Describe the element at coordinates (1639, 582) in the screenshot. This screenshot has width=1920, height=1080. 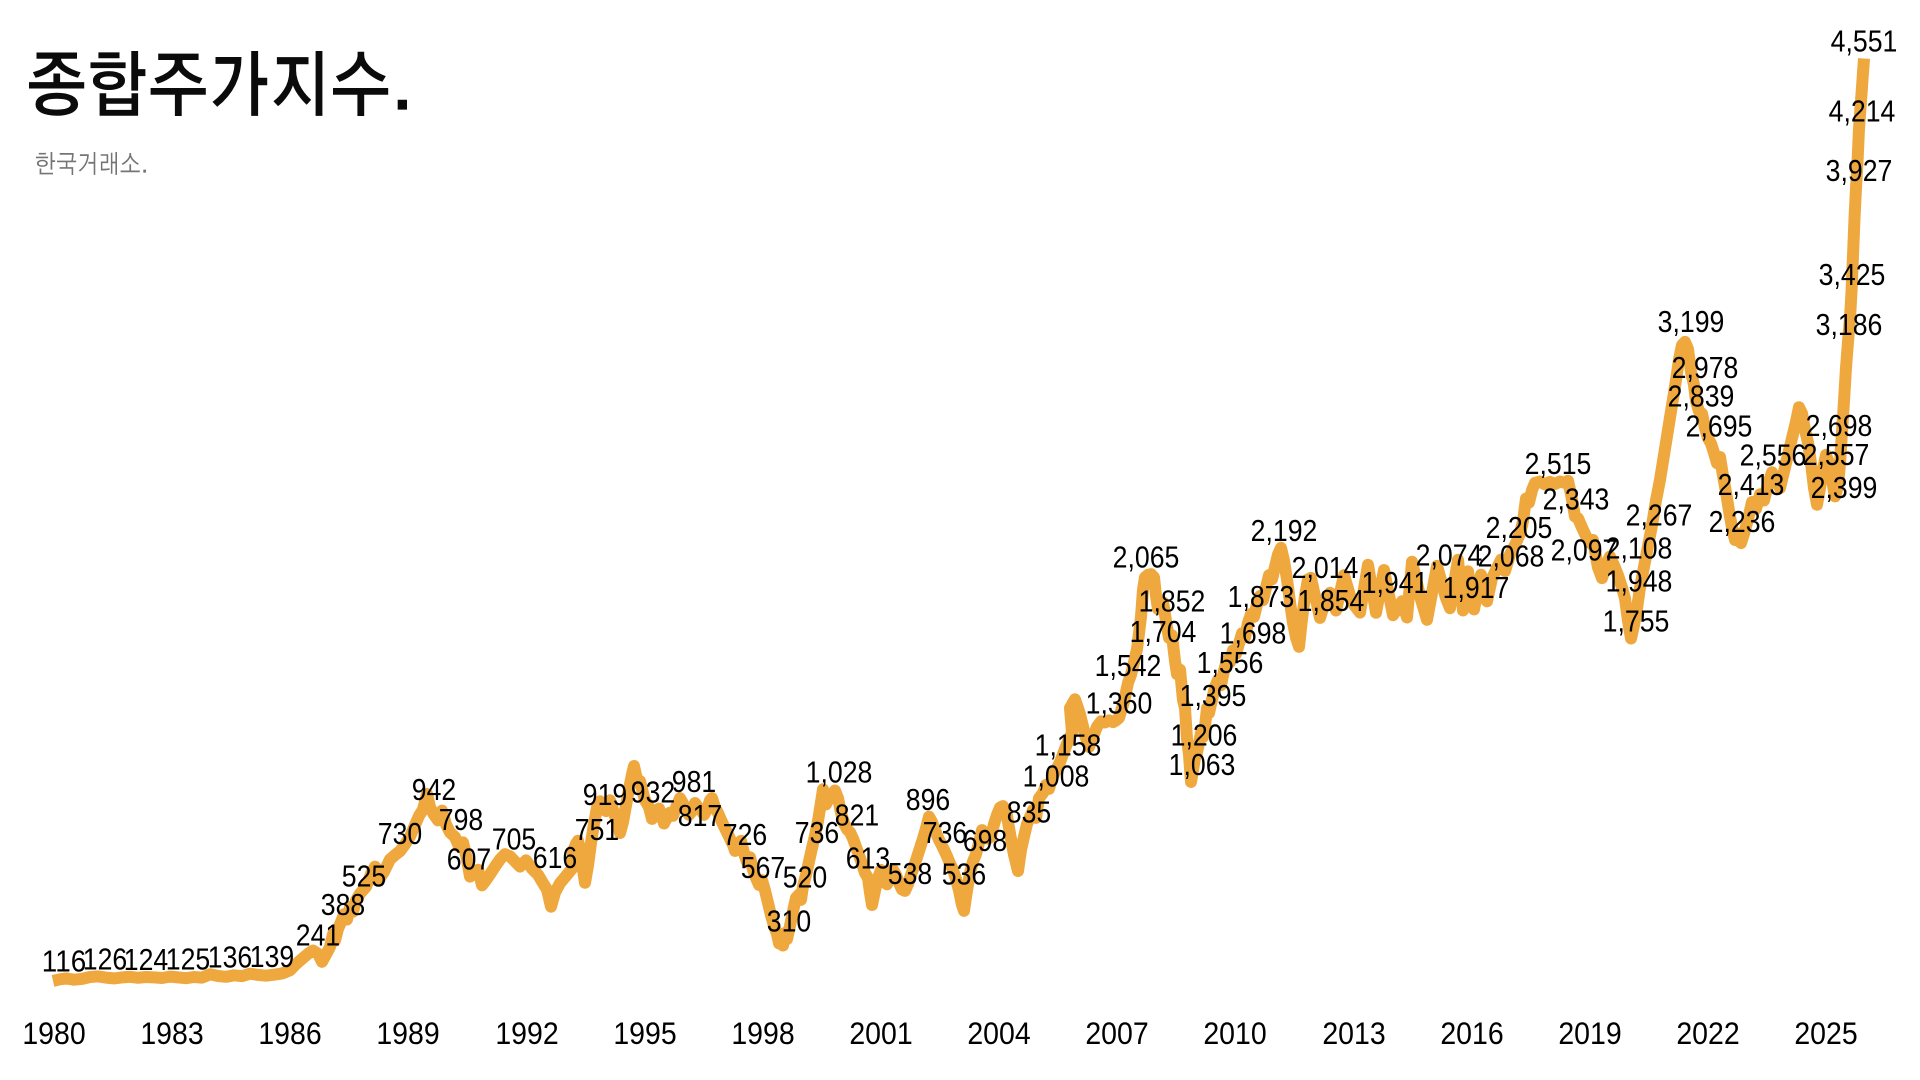
I see `svg-text: 1,948` at that location.